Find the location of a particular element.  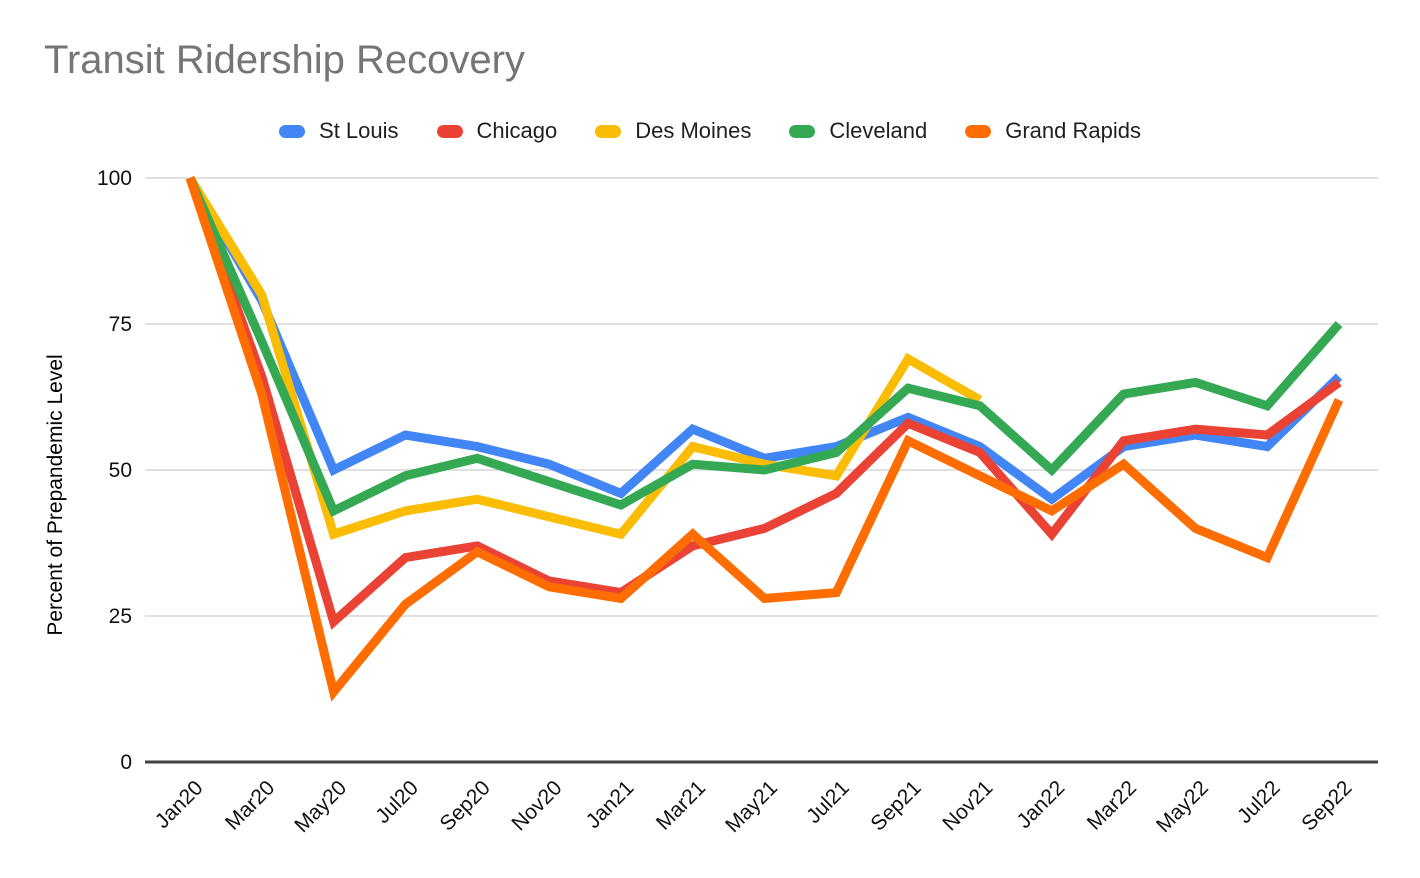

x-tick-label: Jan22 is located at coordinates (1041, 804).